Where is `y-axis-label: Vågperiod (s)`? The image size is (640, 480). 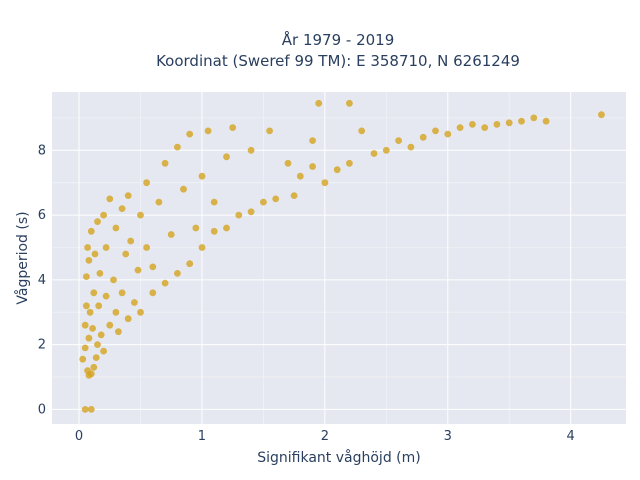 y-axis-label: Vågperiod (s) is located at coordinates (22, 257).